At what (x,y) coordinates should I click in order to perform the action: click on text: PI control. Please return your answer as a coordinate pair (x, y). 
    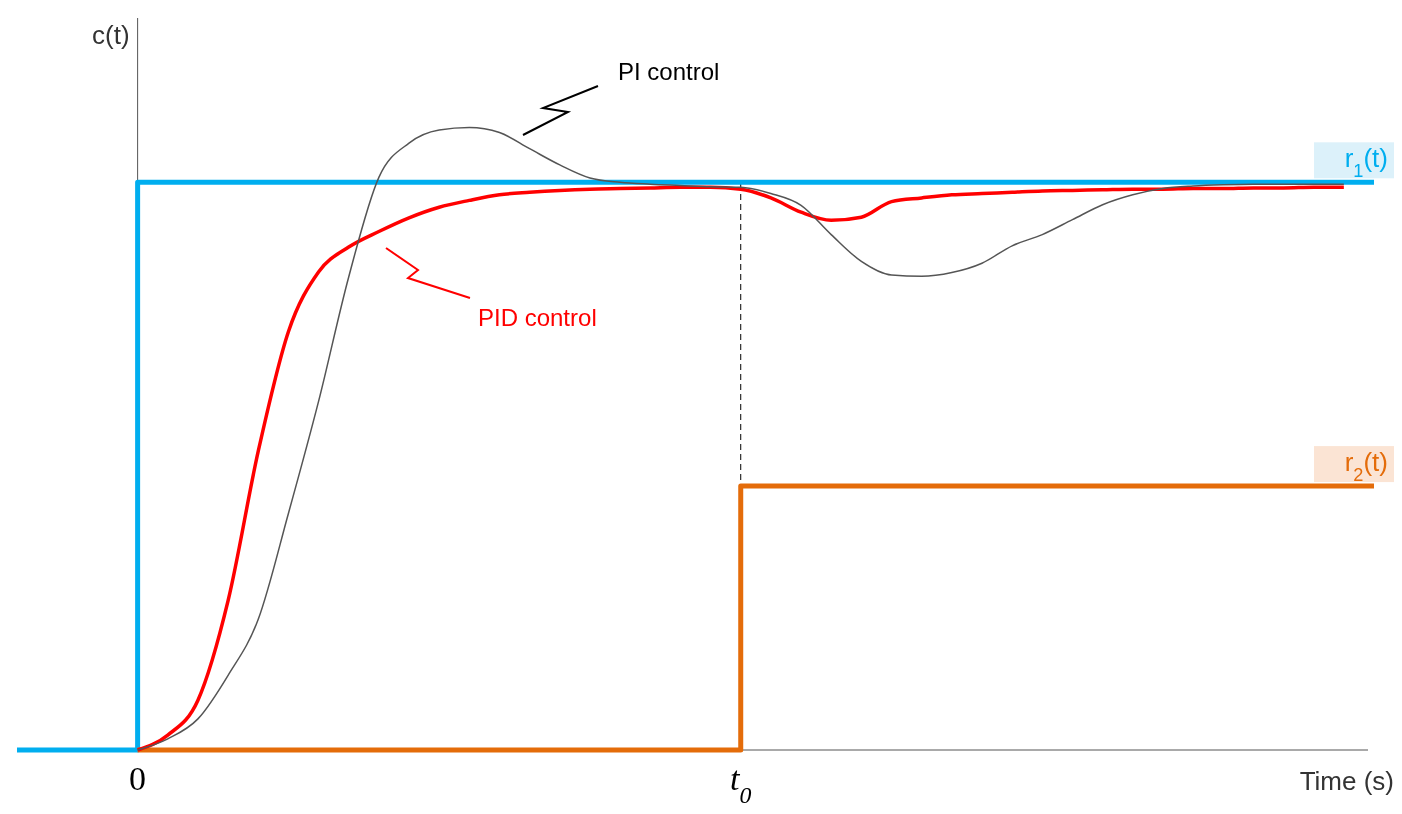
    Looking at the image, I should click on (669, 71).